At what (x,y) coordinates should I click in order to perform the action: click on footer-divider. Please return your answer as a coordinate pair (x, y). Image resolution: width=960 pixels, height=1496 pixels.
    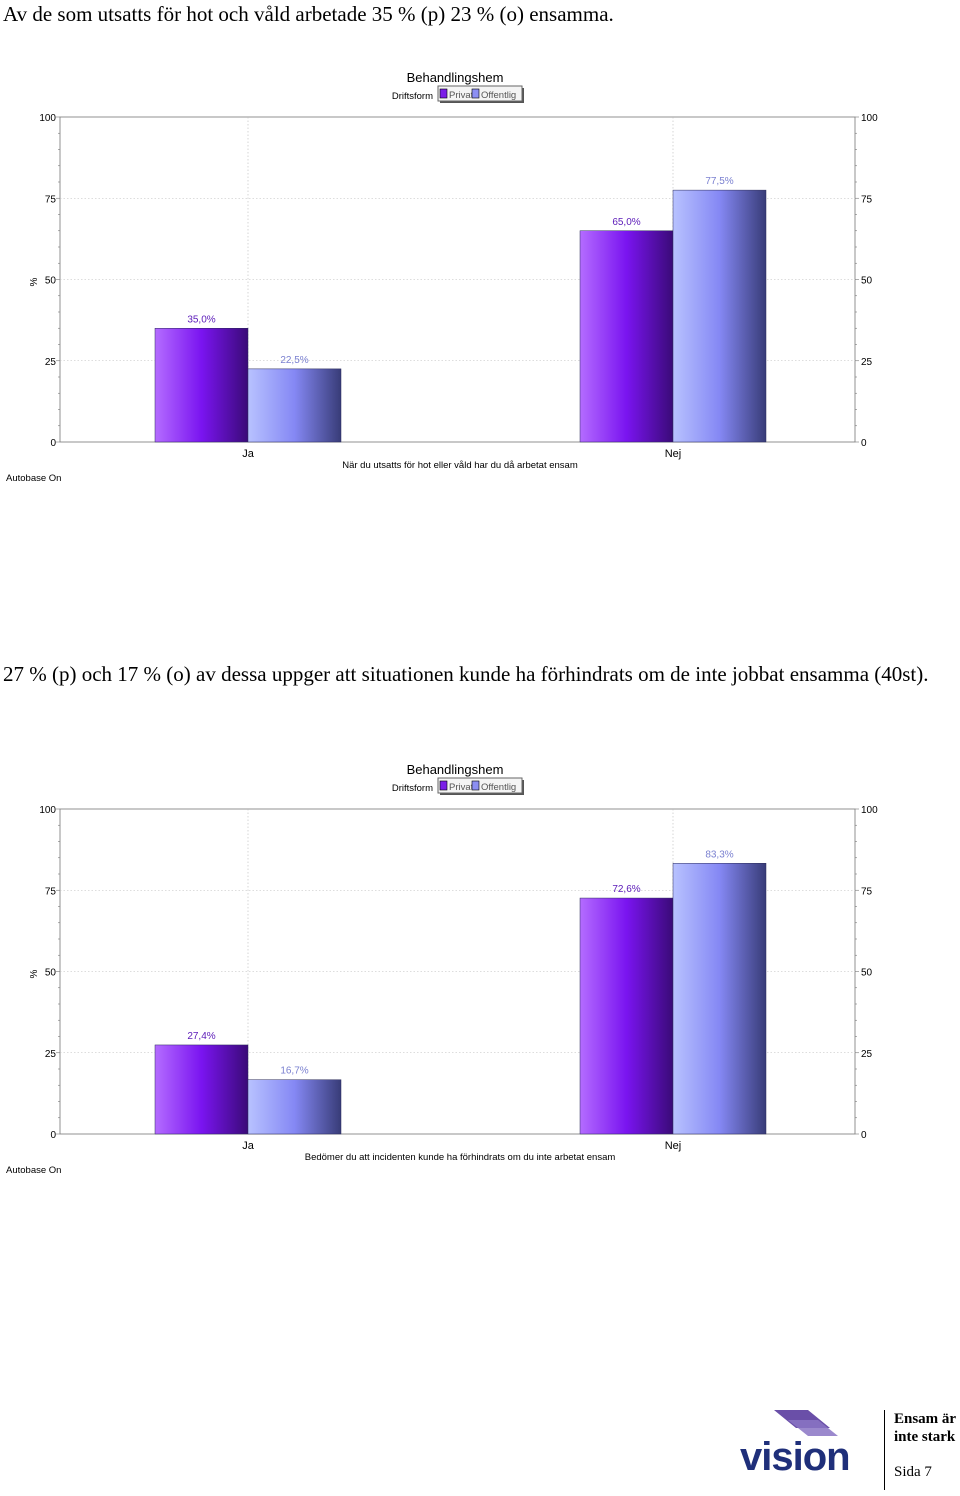
    Looking at the image, I should click on (884, 1450).